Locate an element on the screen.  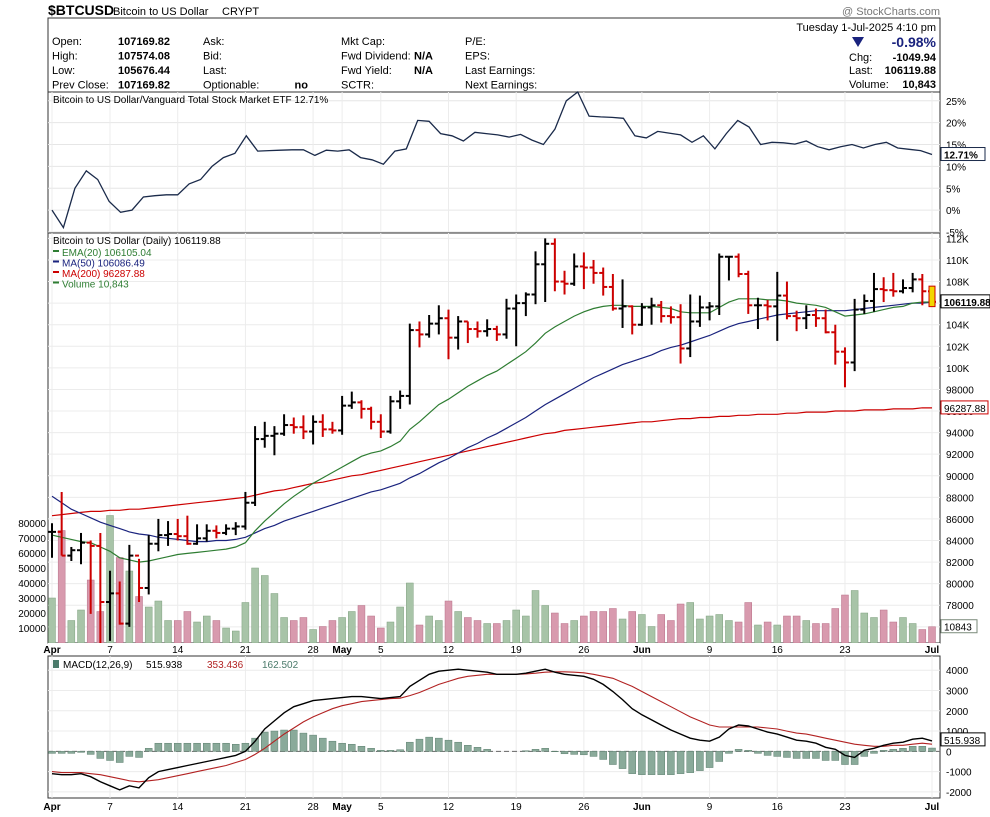
macd-tick-label: 0 is located at coordinates (949, 752).